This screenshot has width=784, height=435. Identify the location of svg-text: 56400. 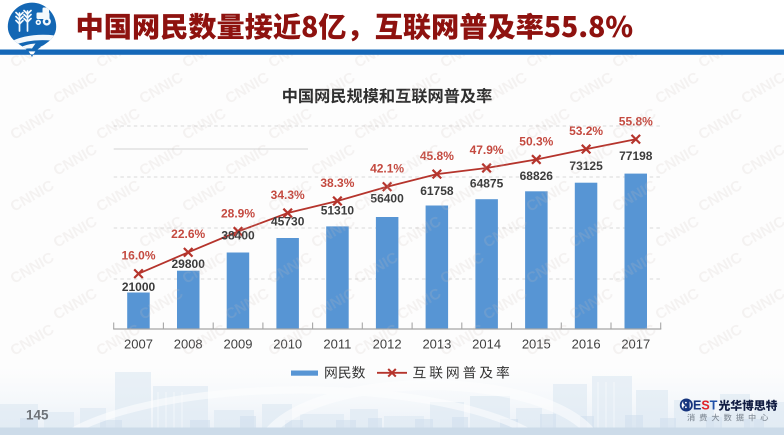
(387, 198).